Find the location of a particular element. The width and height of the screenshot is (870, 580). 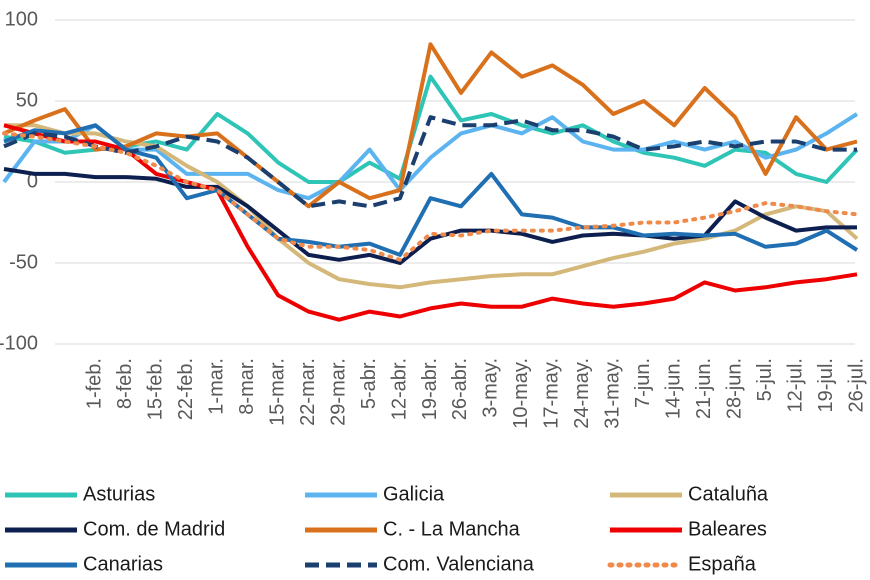

x-tick-label: 31-may. is located at coordinates (613, 393).